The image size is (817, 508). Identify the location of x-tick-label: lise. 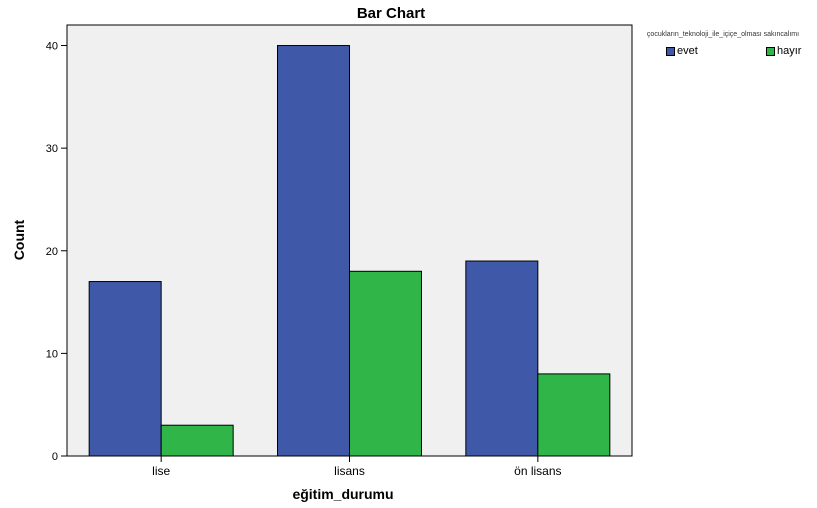
(161, 471).